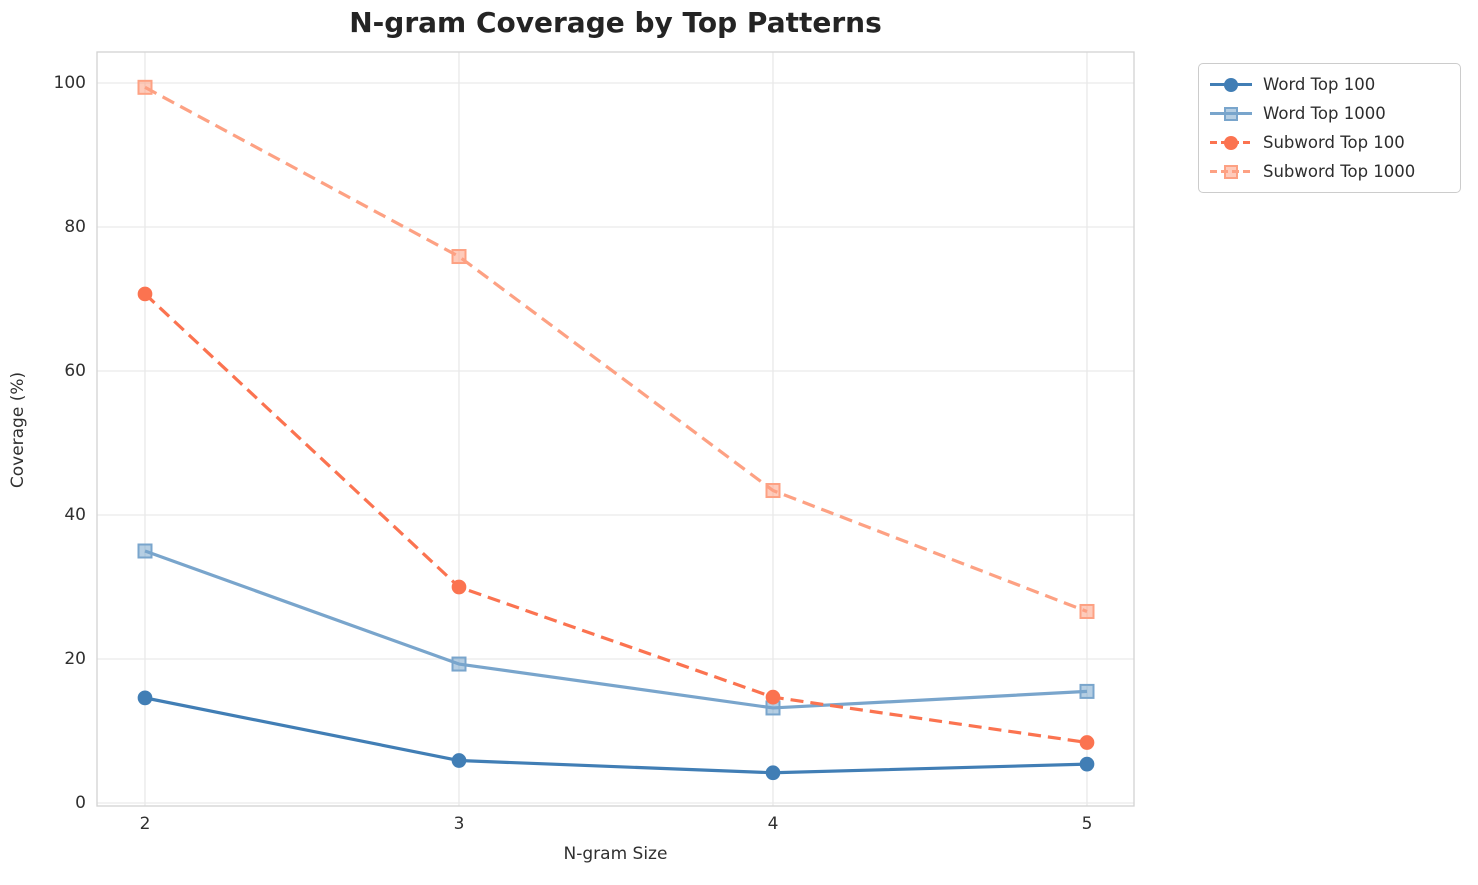  What do you see at coordinates (18, 430) in the screenshot?
I see `y-axis-label: Coverage (%)` at bounding box center [18, 430].